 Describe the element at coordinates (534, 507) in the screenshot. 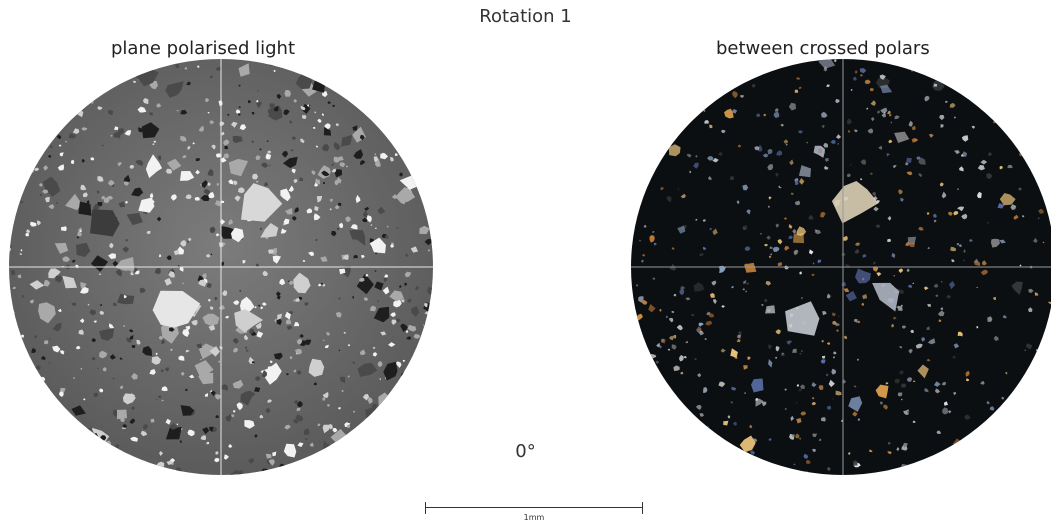

I see `scale-bar-line` at that location.